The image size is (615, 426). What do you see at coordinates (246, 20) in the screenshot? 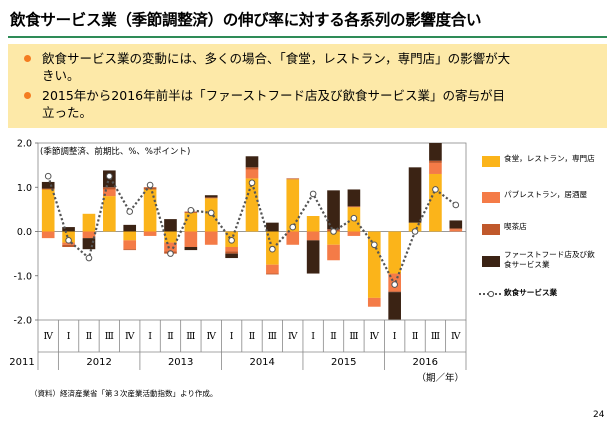
I see `page-title: 飲食サービス業（季節調整済）の伸び率に対する各系列の影響度合い` at bounding box center [246, 20].